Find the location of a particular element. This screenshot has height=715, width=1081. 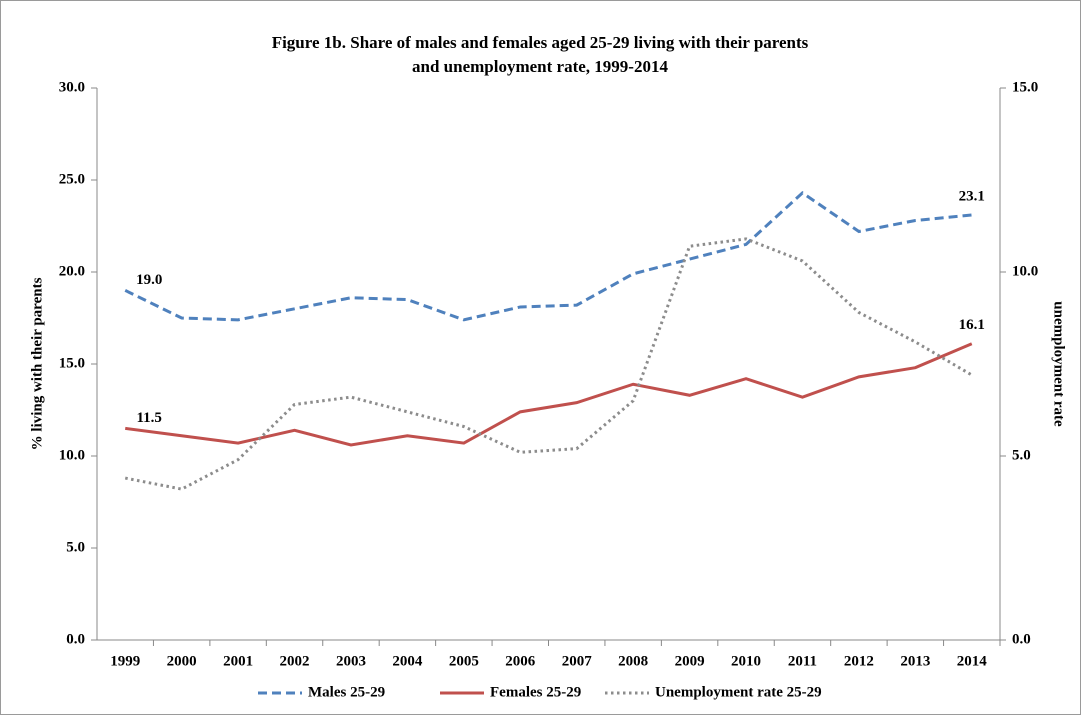

y-tick-label: 10.0 is located at coordinates (72, 455).